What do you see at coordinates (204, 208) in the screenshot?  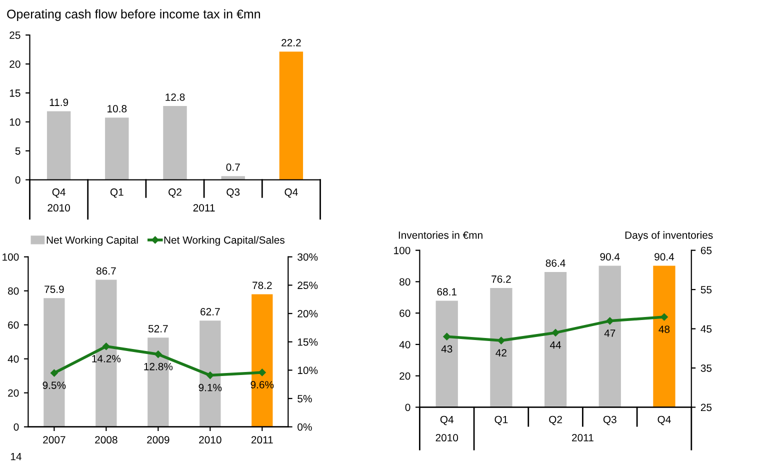 I see `text: 2011` at bounding box center [204, 208].